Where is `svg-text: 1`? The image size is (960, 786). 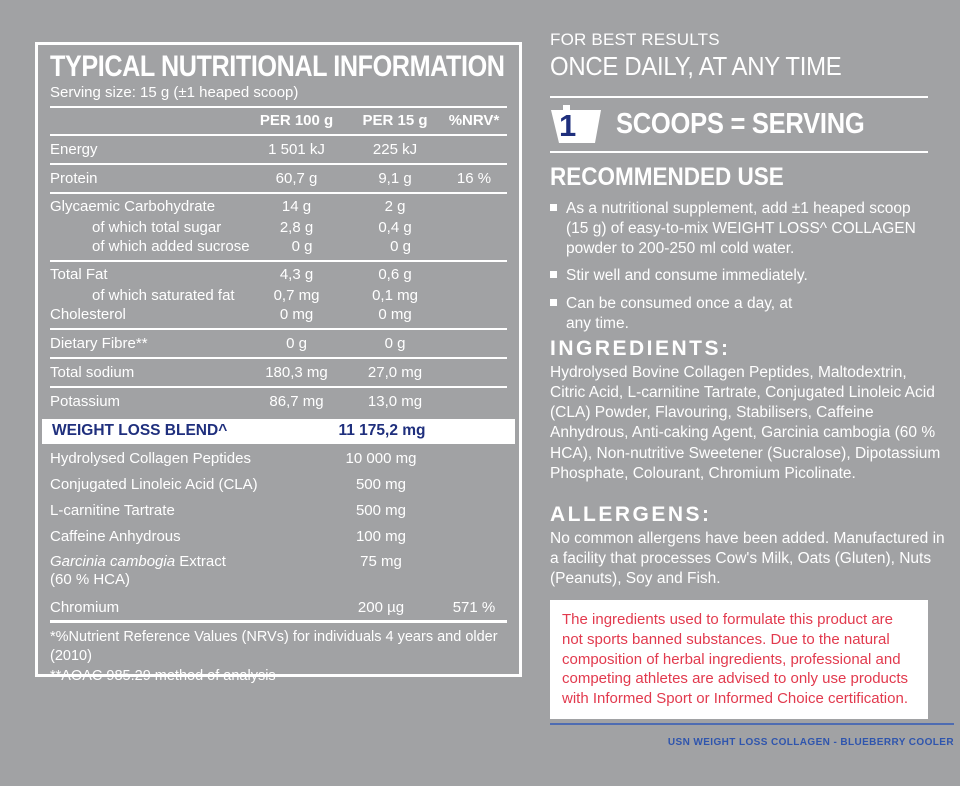 svg-text: 1 is located at coordinates (567, 125).